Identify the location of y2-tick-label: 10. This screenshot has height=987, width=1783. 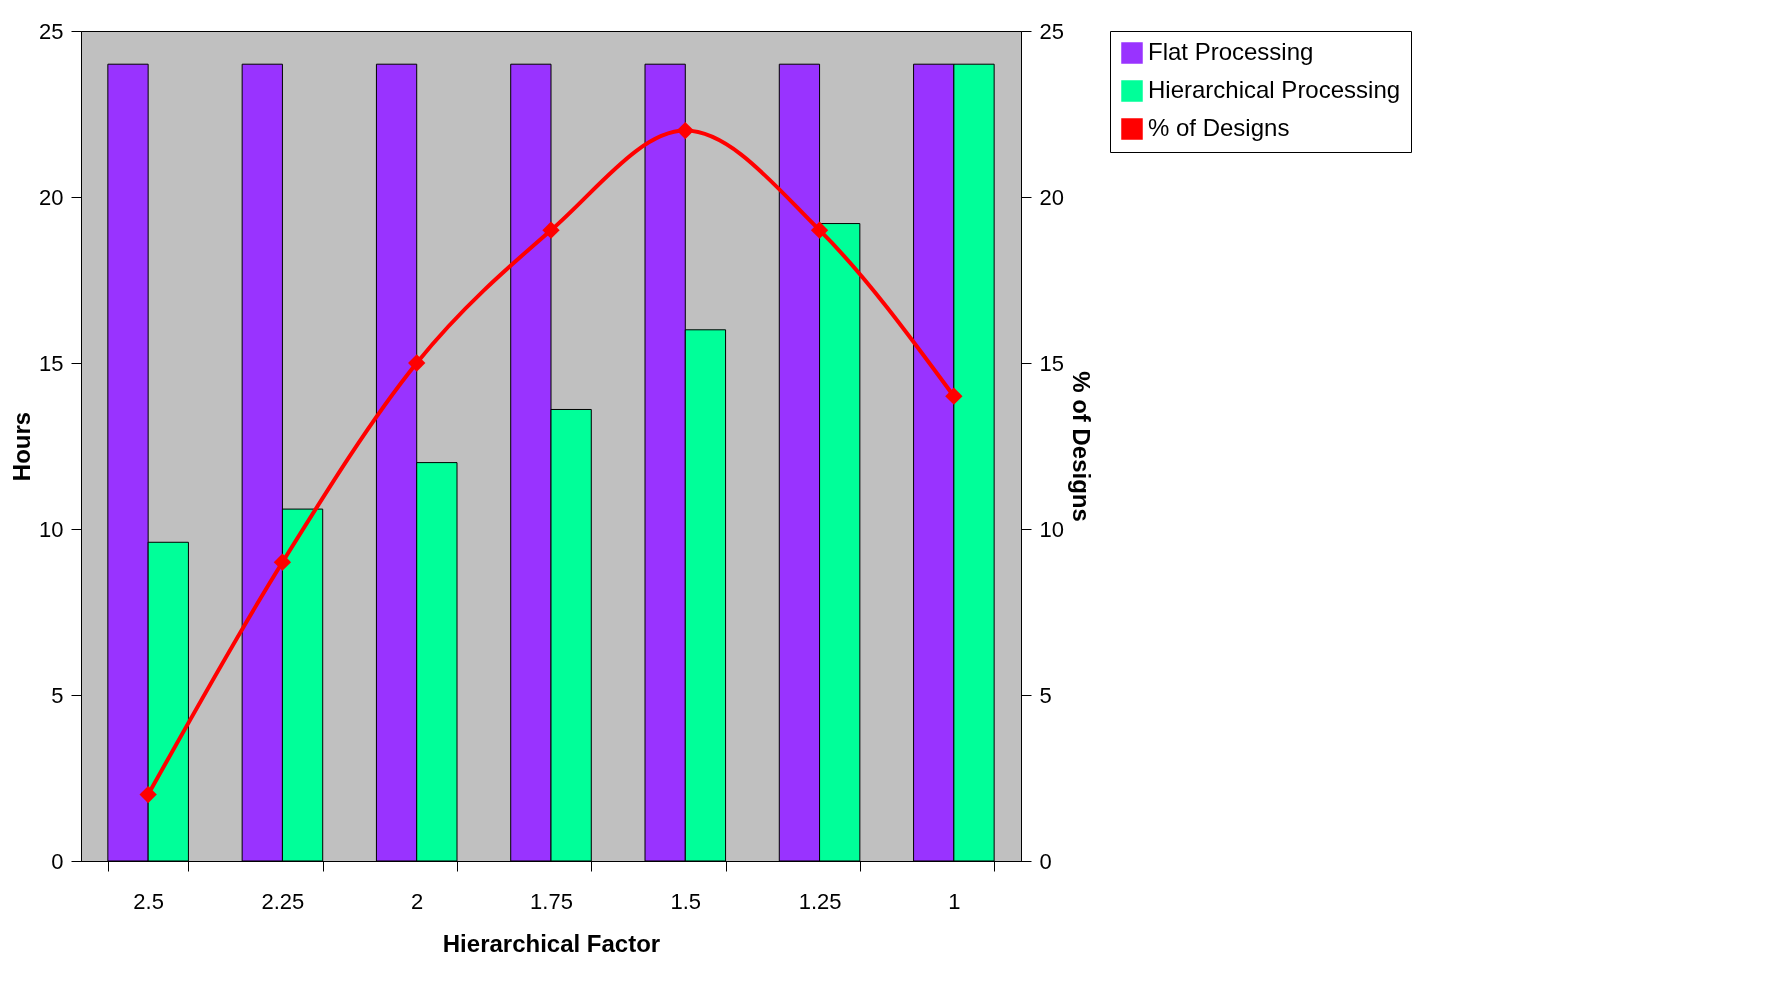
(1051, 529).